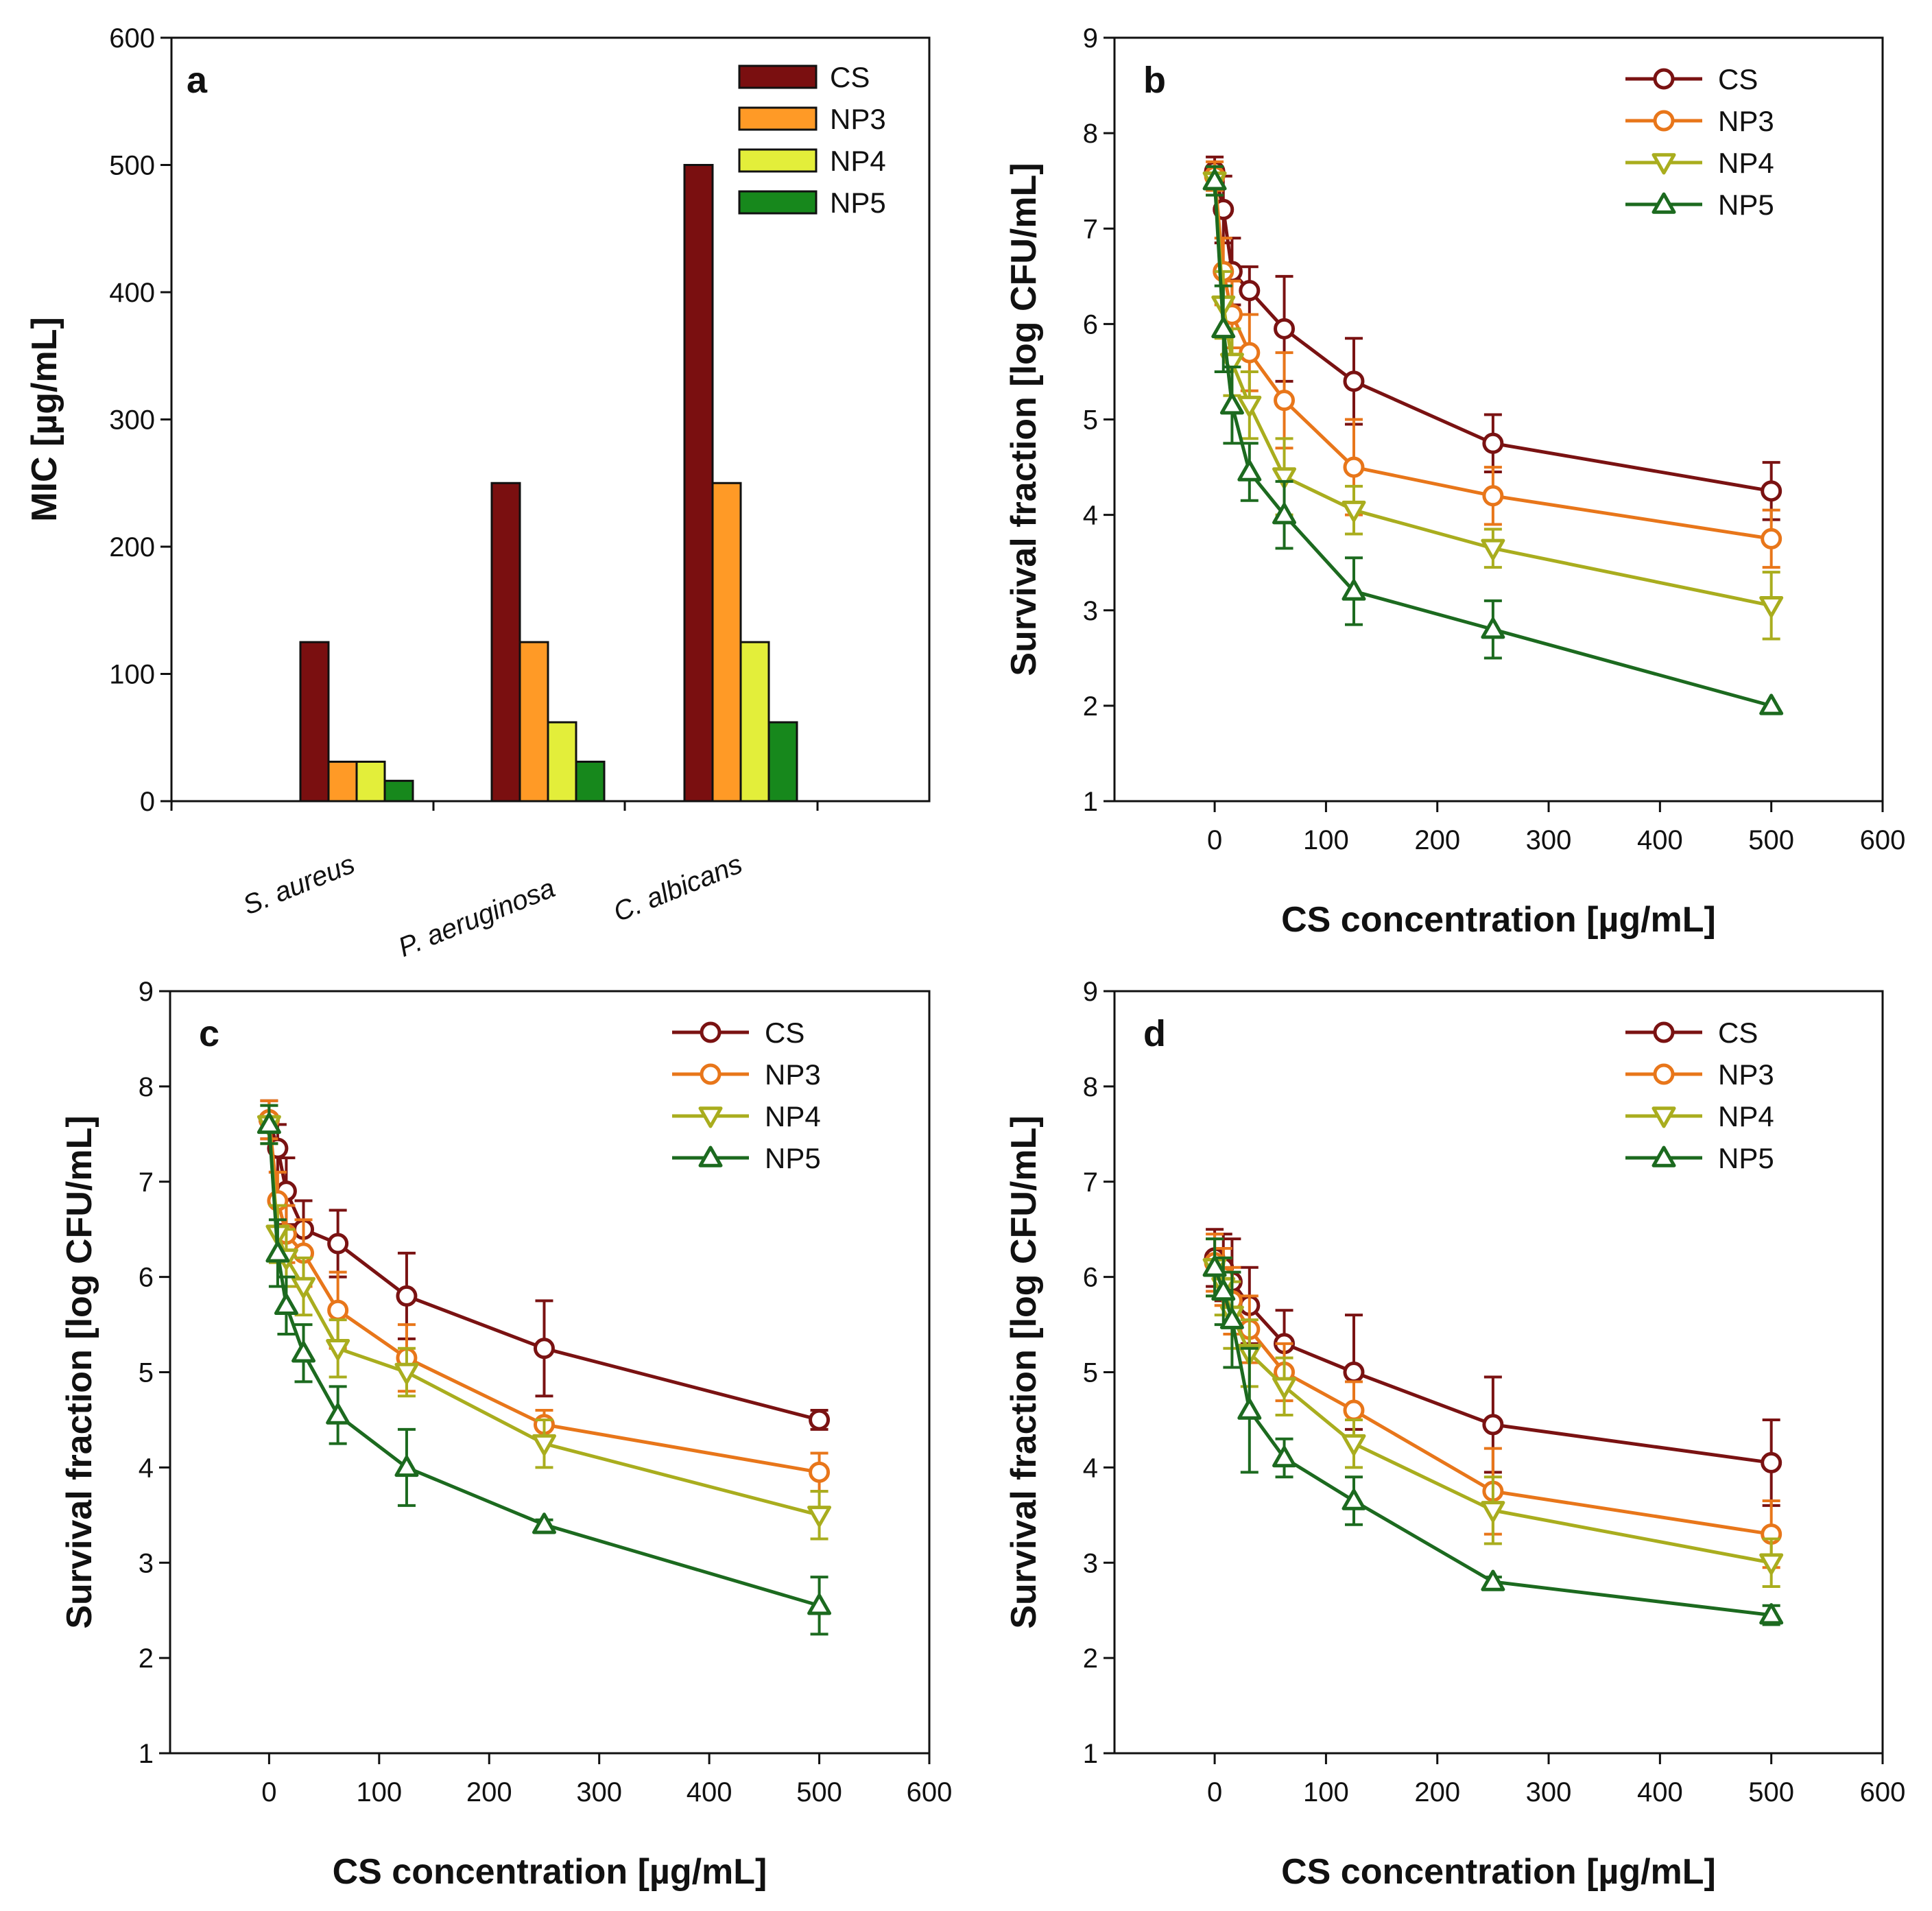 The width and height of the screenshot is (1932, 1911). What do you see at coordinates (132, 293) in the screenshot?
I see `y-tick-label: 400` at bounding box center [132, 293].